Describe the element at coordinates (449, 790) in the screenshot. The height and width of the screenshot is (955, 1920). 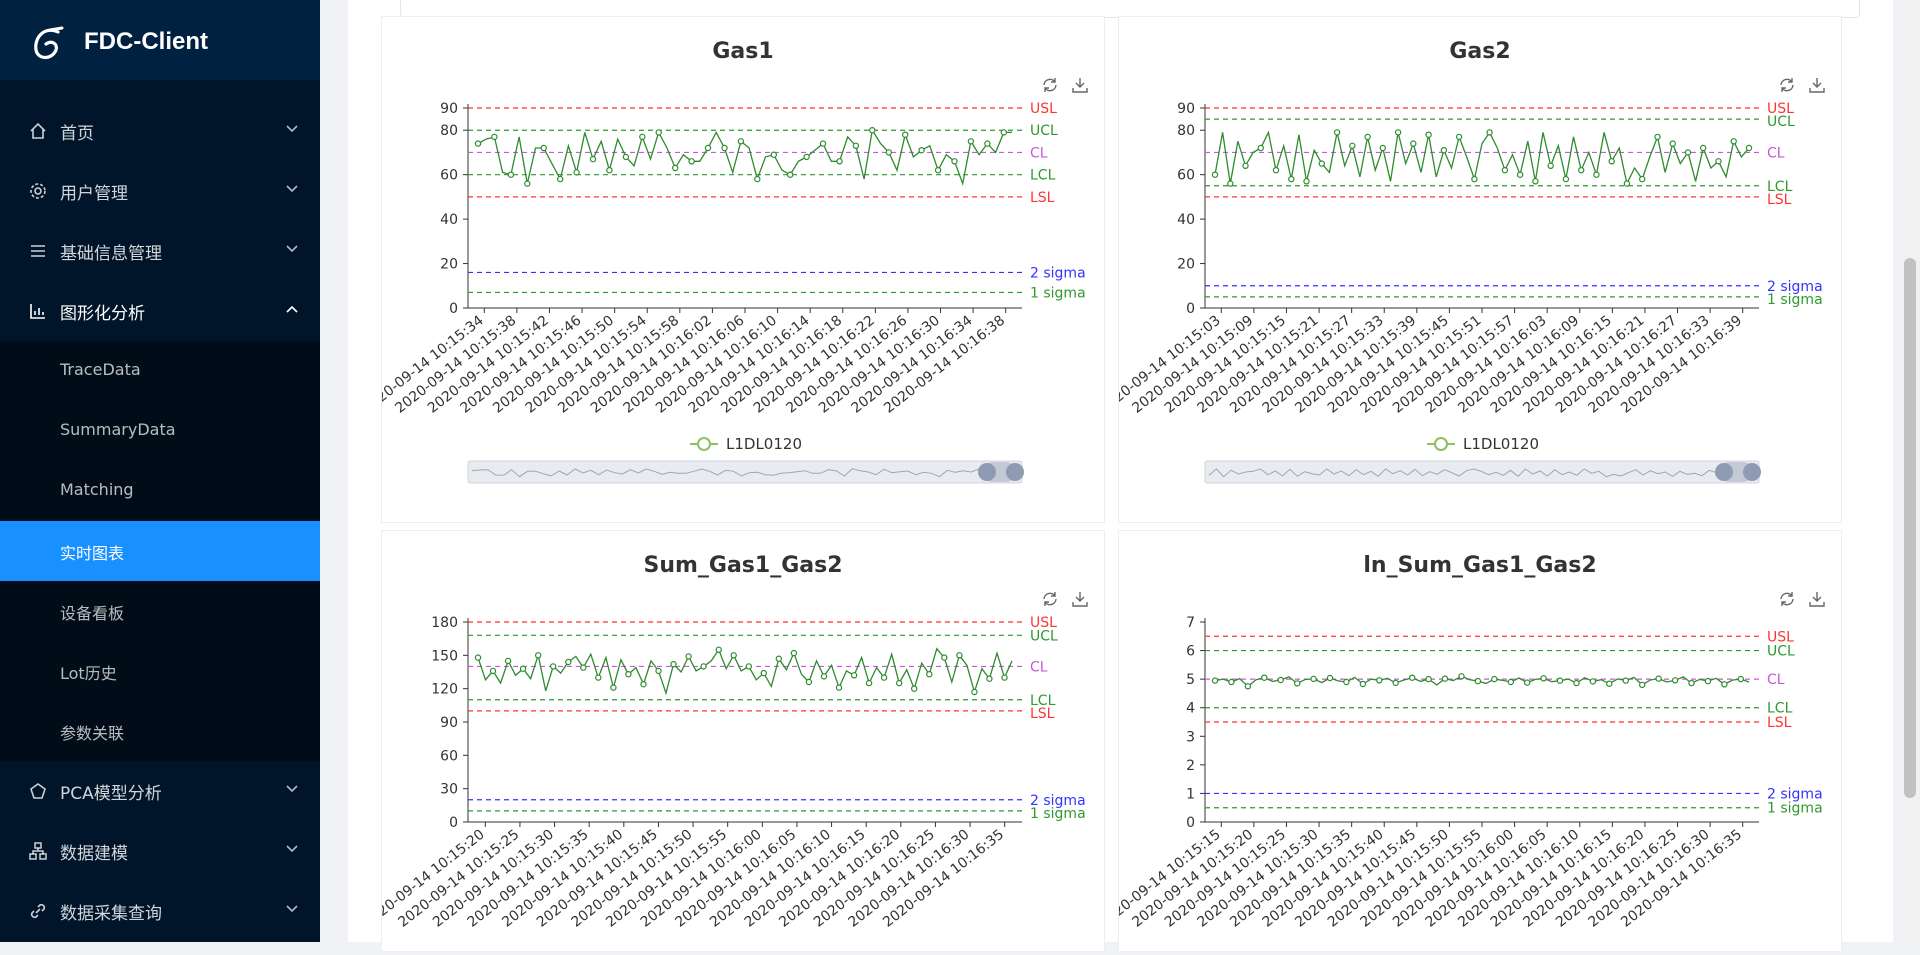
I see `y-tick-label: 30` at that location.